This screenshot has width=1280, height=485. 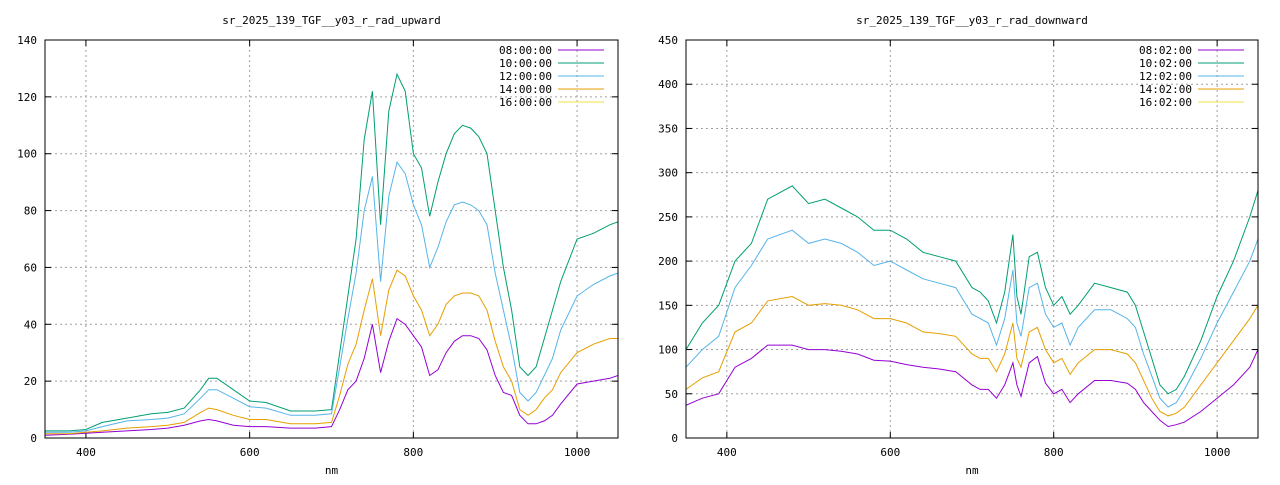 I want to click on legend-label: 08:02:00, so click(x=1165, y=50).